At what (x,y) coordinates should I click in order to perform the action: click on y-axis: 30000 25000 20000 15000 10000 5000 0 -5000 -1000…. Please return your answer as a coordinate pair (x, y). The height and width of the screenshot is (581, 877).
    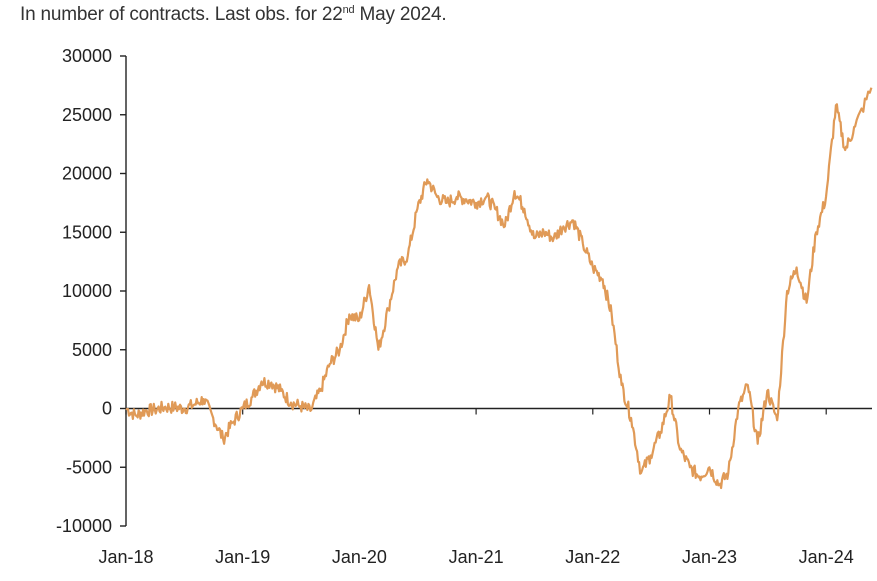
    Looking at the image, I should click on (91, 291).